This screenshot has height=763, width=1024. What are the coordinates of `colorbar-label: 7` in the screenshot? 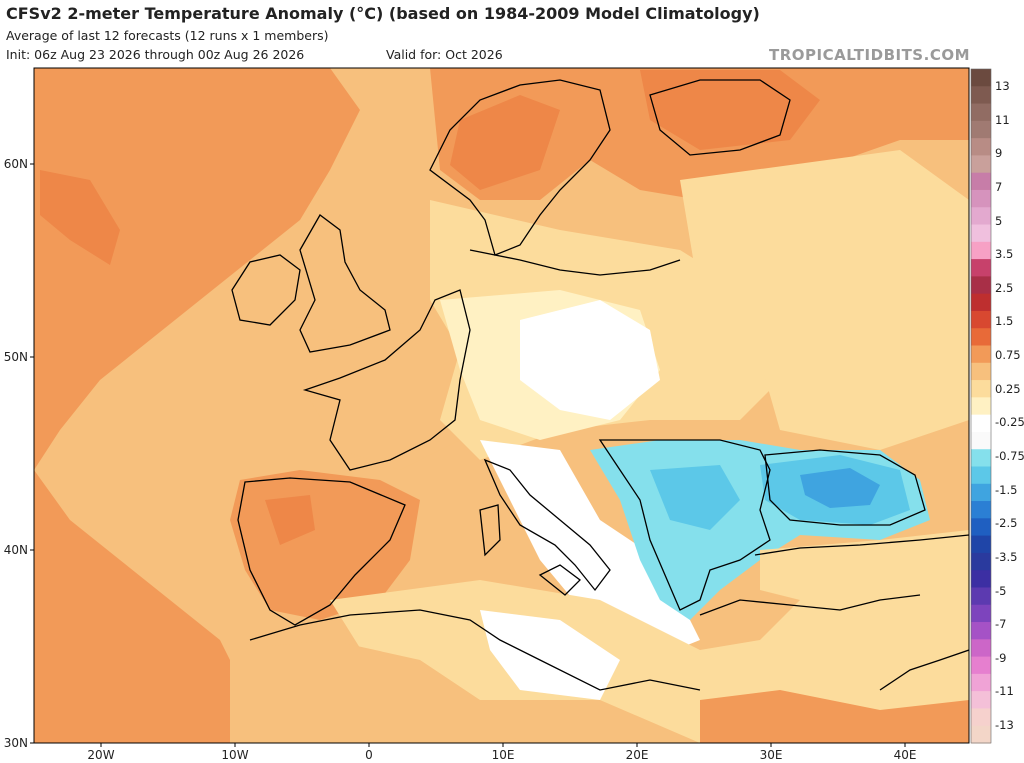 It's located at (999, 186).